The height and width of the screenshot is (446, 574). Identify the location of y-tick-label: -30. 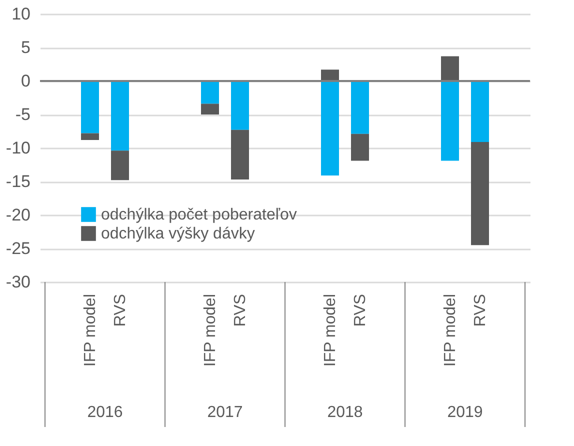
(18, 282).